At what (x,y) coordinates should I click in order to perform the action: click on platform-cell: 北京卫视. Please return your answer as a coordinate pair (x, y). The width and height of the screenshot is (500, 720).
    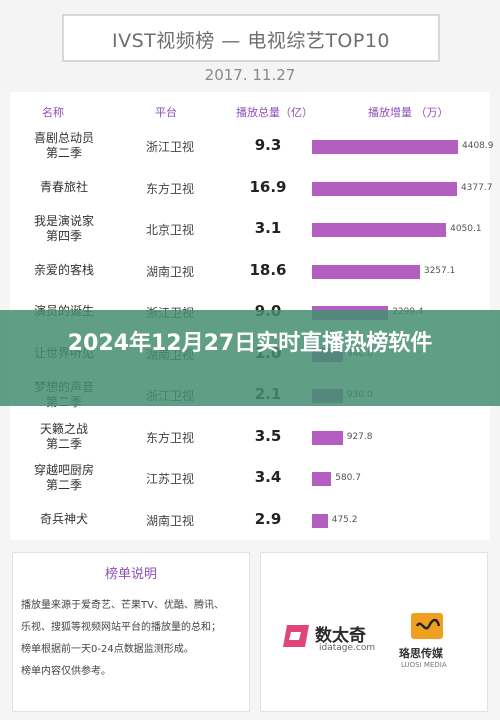
    Looking at the image, I should click on (169, 230).